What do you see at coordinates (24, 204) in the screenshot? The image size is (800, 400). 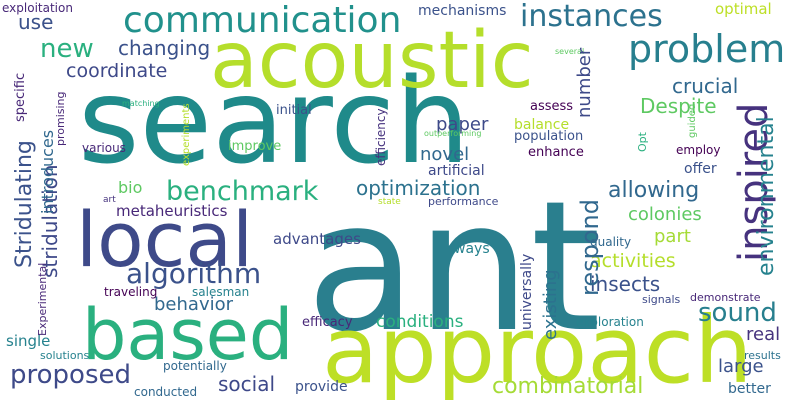 I see `word-stridulating: Stridulating` at bounding box center [24, 204].